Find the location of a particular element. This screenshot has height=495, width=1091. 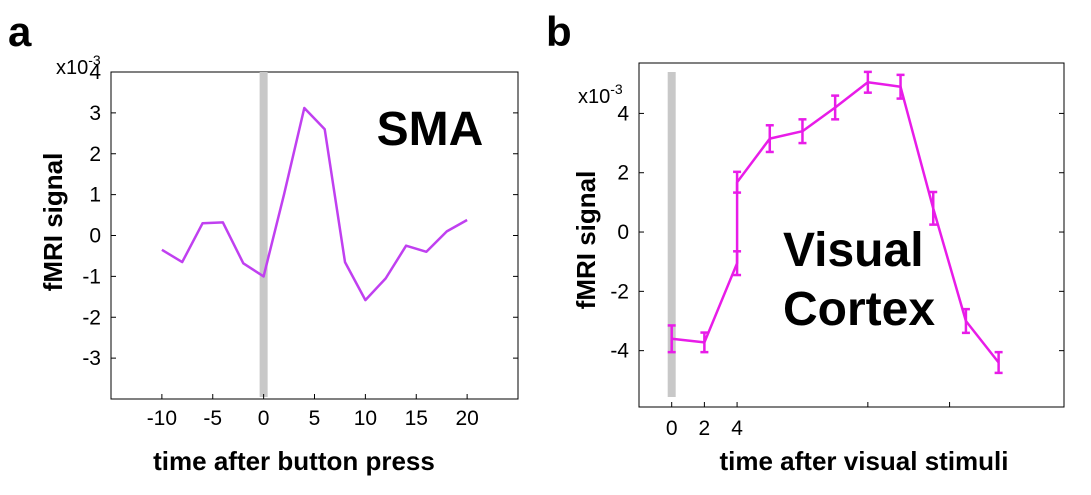

panel-a-x-axis-label: time after button press is located at coordinates (294, 461).